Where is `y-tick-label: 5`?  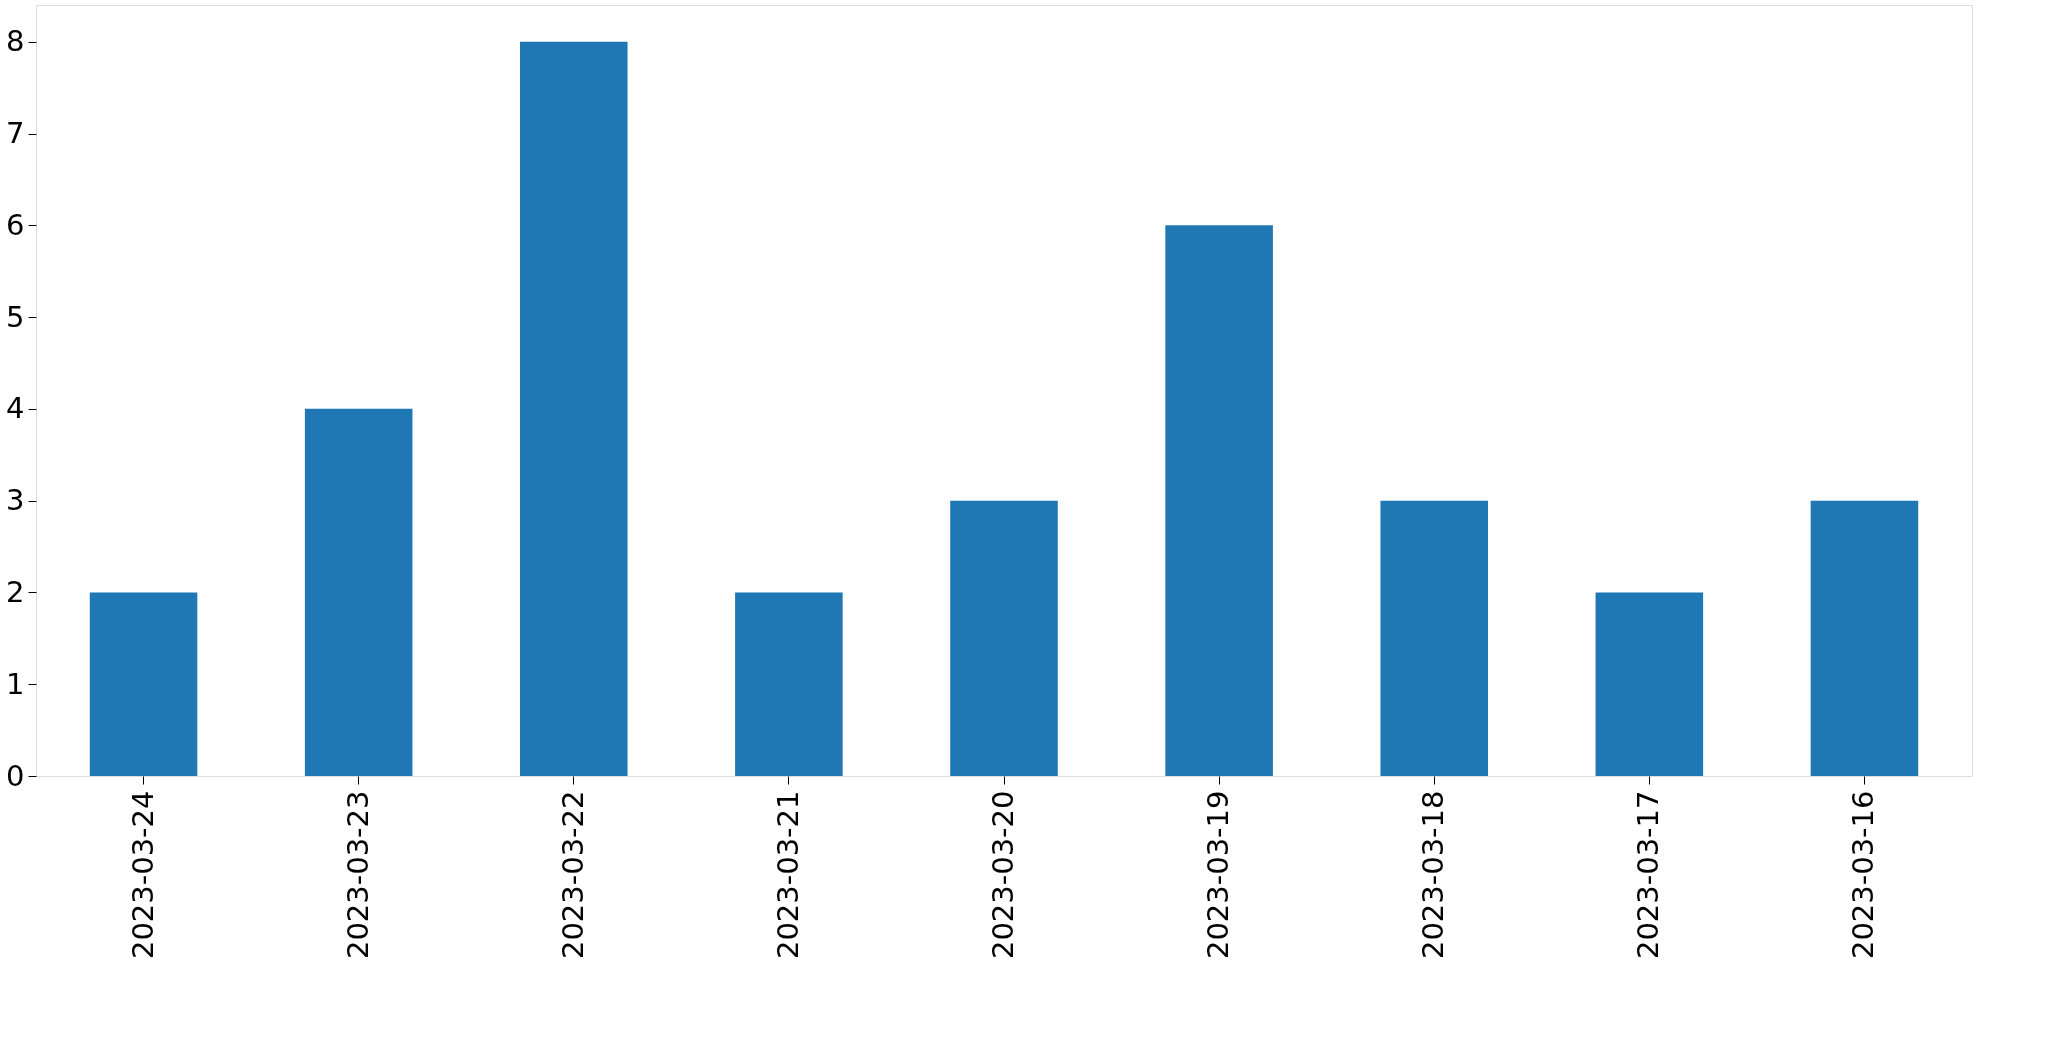 y-tick-label: 5 is located at coordinates (15, 316).